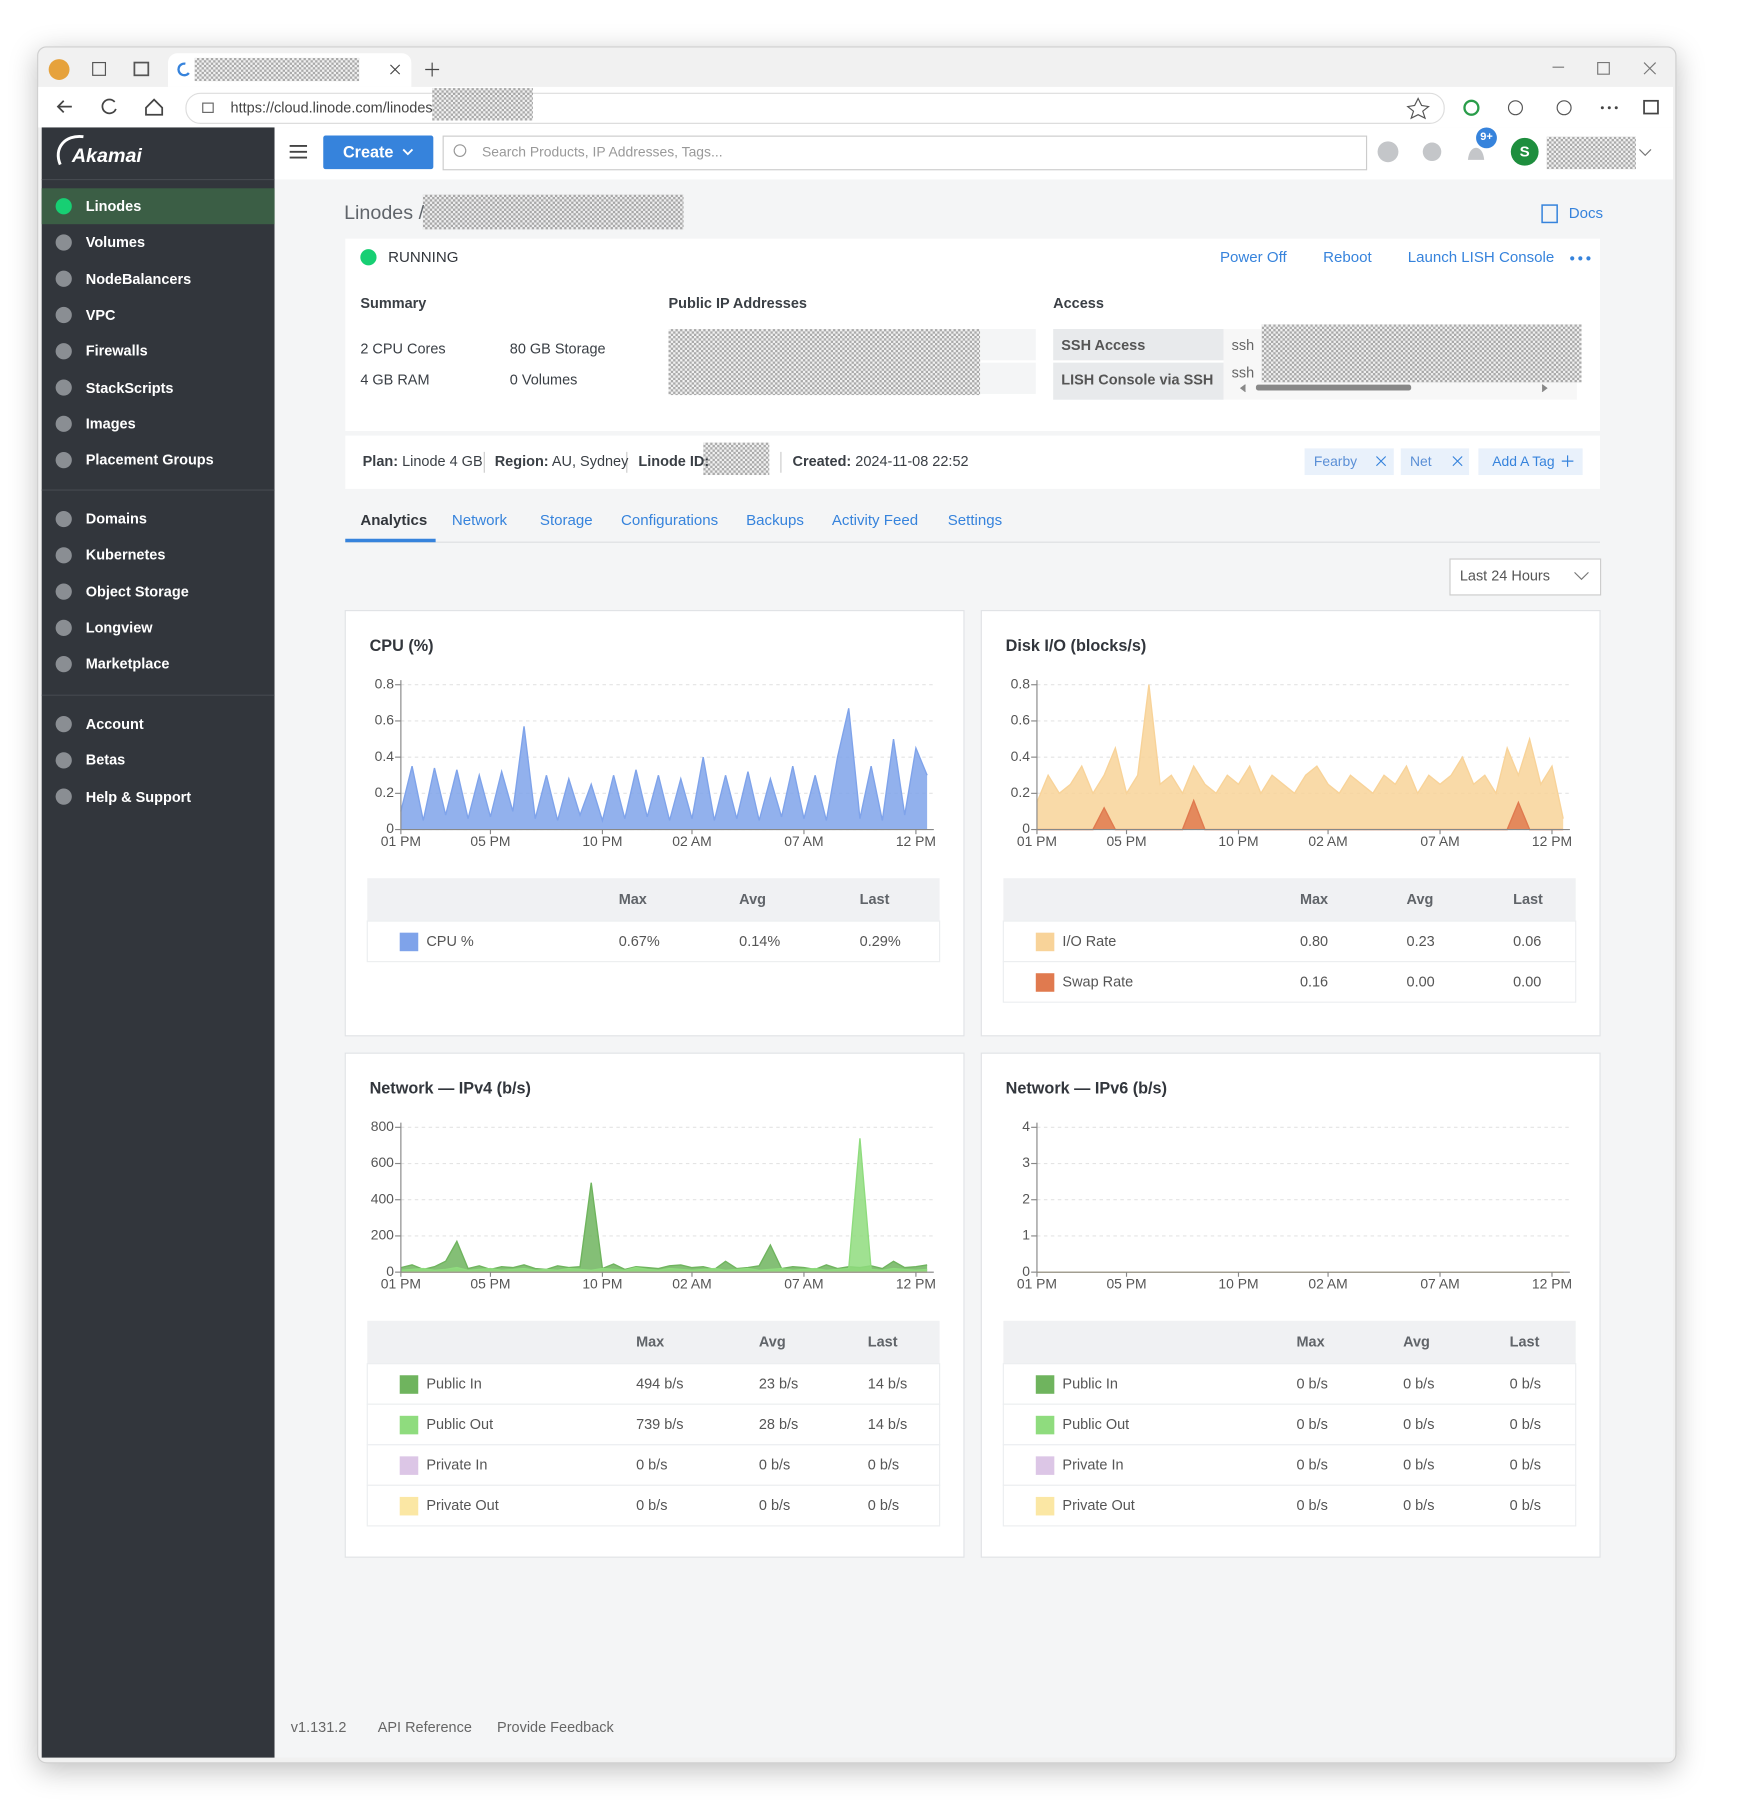 The width and height of the screenshot is (1738, 1806). Describe the element at coordinates (670, 519) in the screenshot. I see `tab: Configurations` at that location.